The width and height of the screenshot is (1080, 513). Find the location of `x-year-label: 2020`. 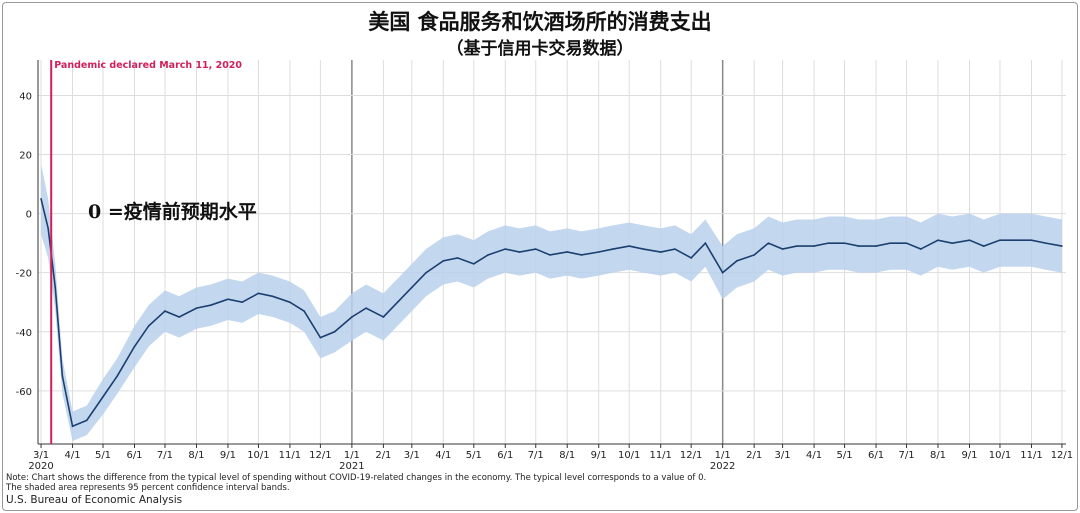

x-year-label: 2020 is located at coordinates (40, 466).